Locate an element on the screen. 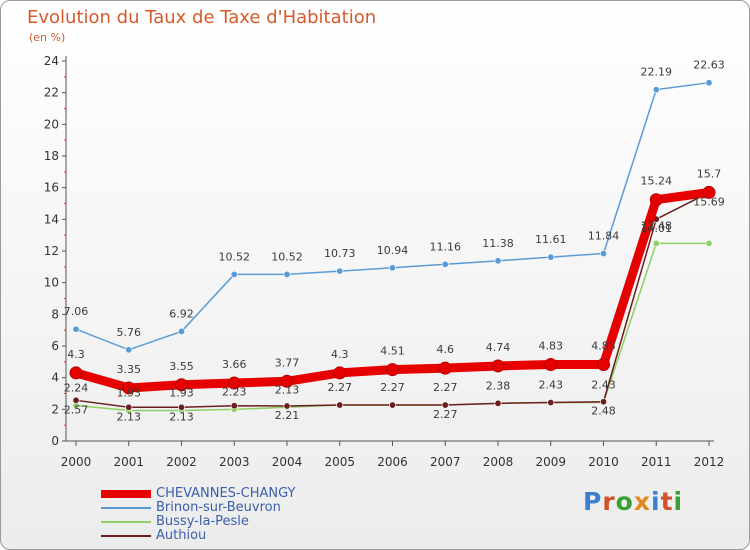 The image size is (750, 550). data-label: 15.24 is located at coordinates (657, 181).